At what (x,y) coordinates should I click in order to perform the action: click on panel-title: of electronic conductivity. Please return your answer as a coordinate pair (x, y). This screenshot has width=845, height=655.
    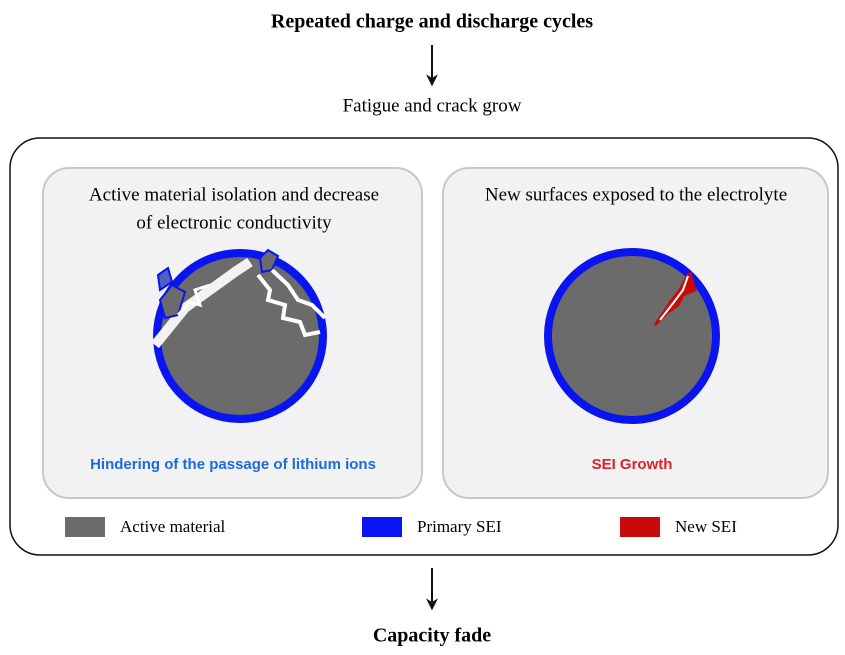
    Looking at the image, I should click on (234, 222).